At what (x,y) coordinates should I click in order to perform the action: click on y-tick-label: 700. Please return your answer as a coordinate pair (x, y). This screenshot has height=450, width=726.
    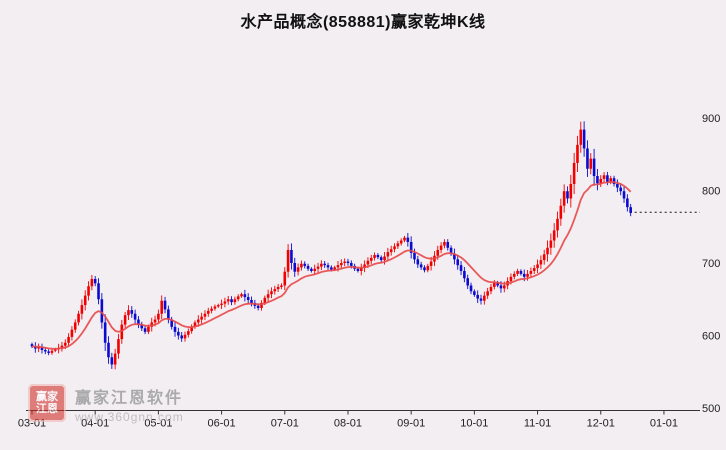
    Looking at the image, I should click on (711, 264).